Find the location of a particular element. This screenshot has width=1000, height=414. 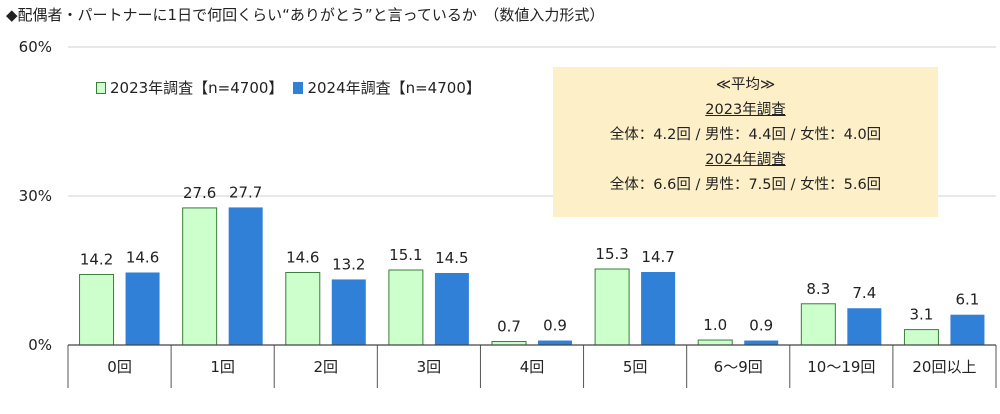

data-label: 27.6 is located at coordinates (199, 193).